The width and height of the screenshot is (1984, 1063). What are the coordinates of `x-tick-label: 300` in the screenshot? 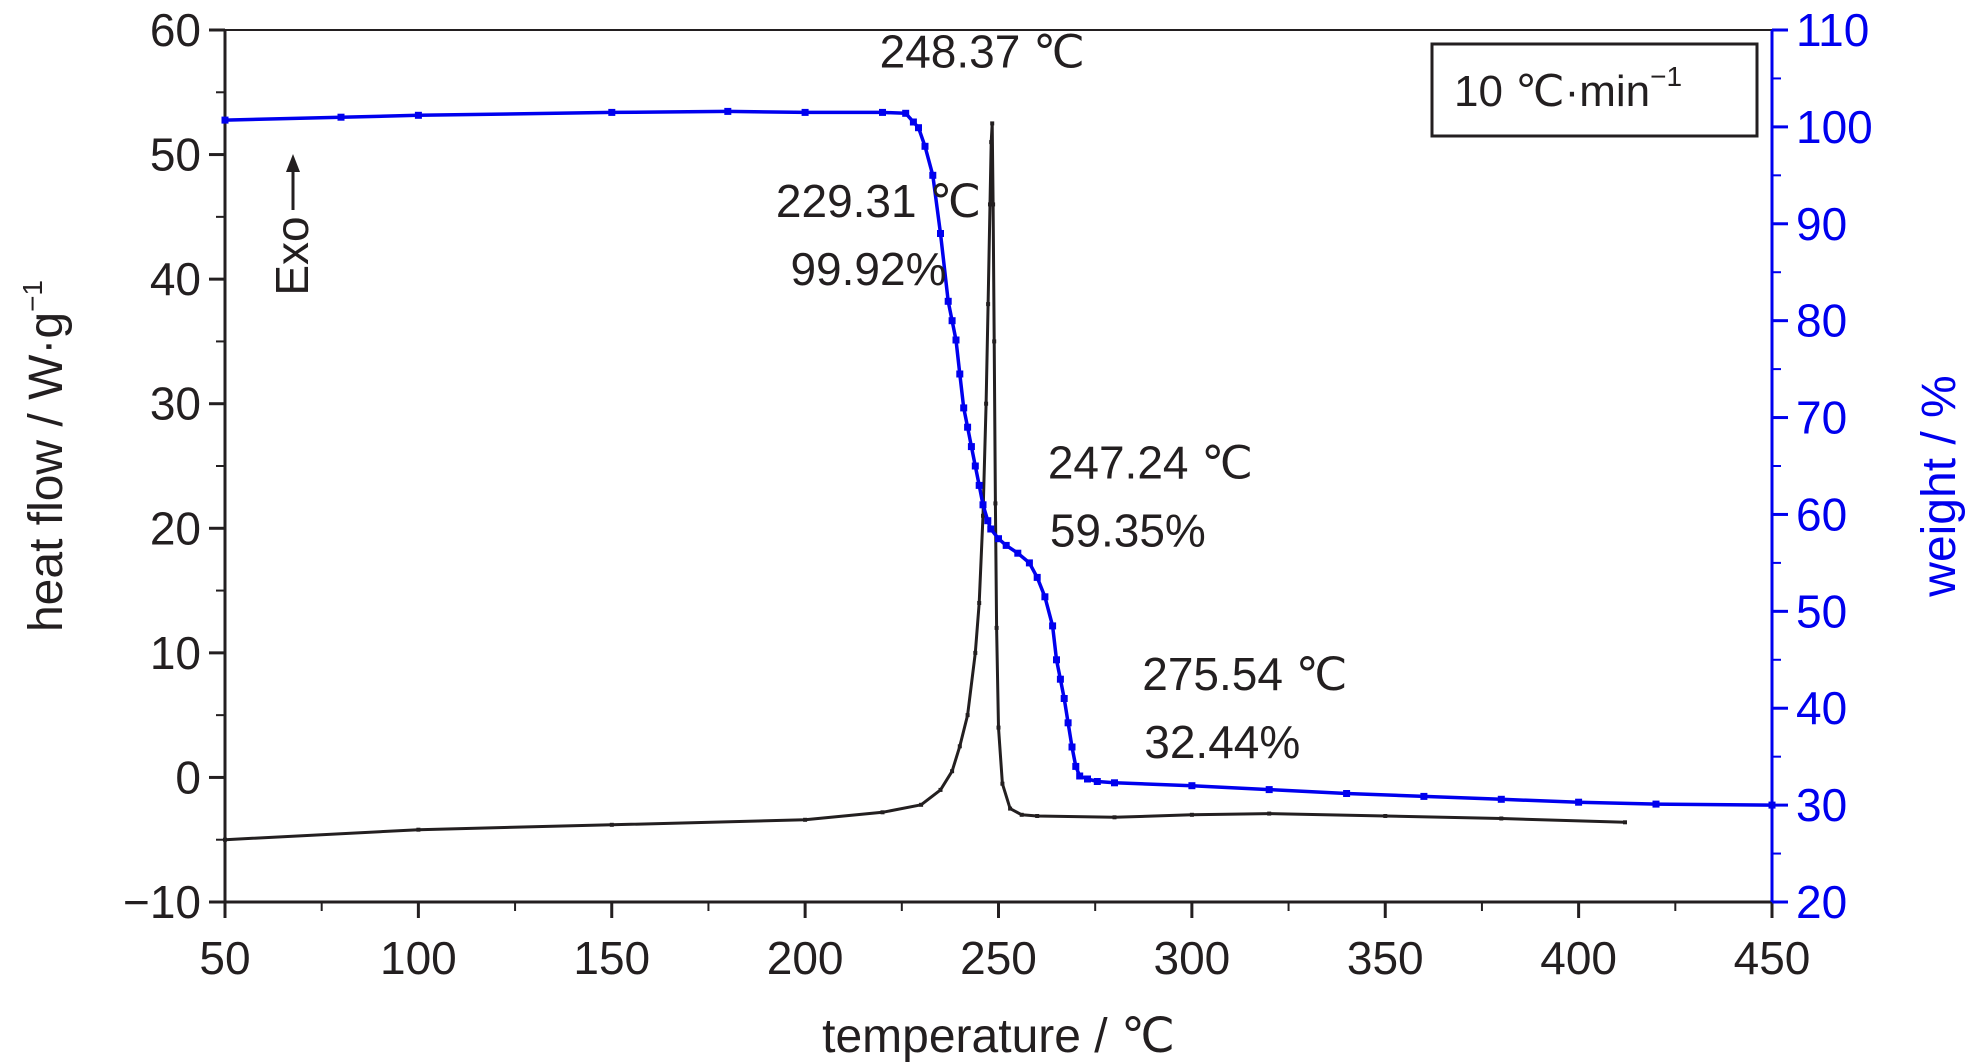 It's located at (1192, 958).